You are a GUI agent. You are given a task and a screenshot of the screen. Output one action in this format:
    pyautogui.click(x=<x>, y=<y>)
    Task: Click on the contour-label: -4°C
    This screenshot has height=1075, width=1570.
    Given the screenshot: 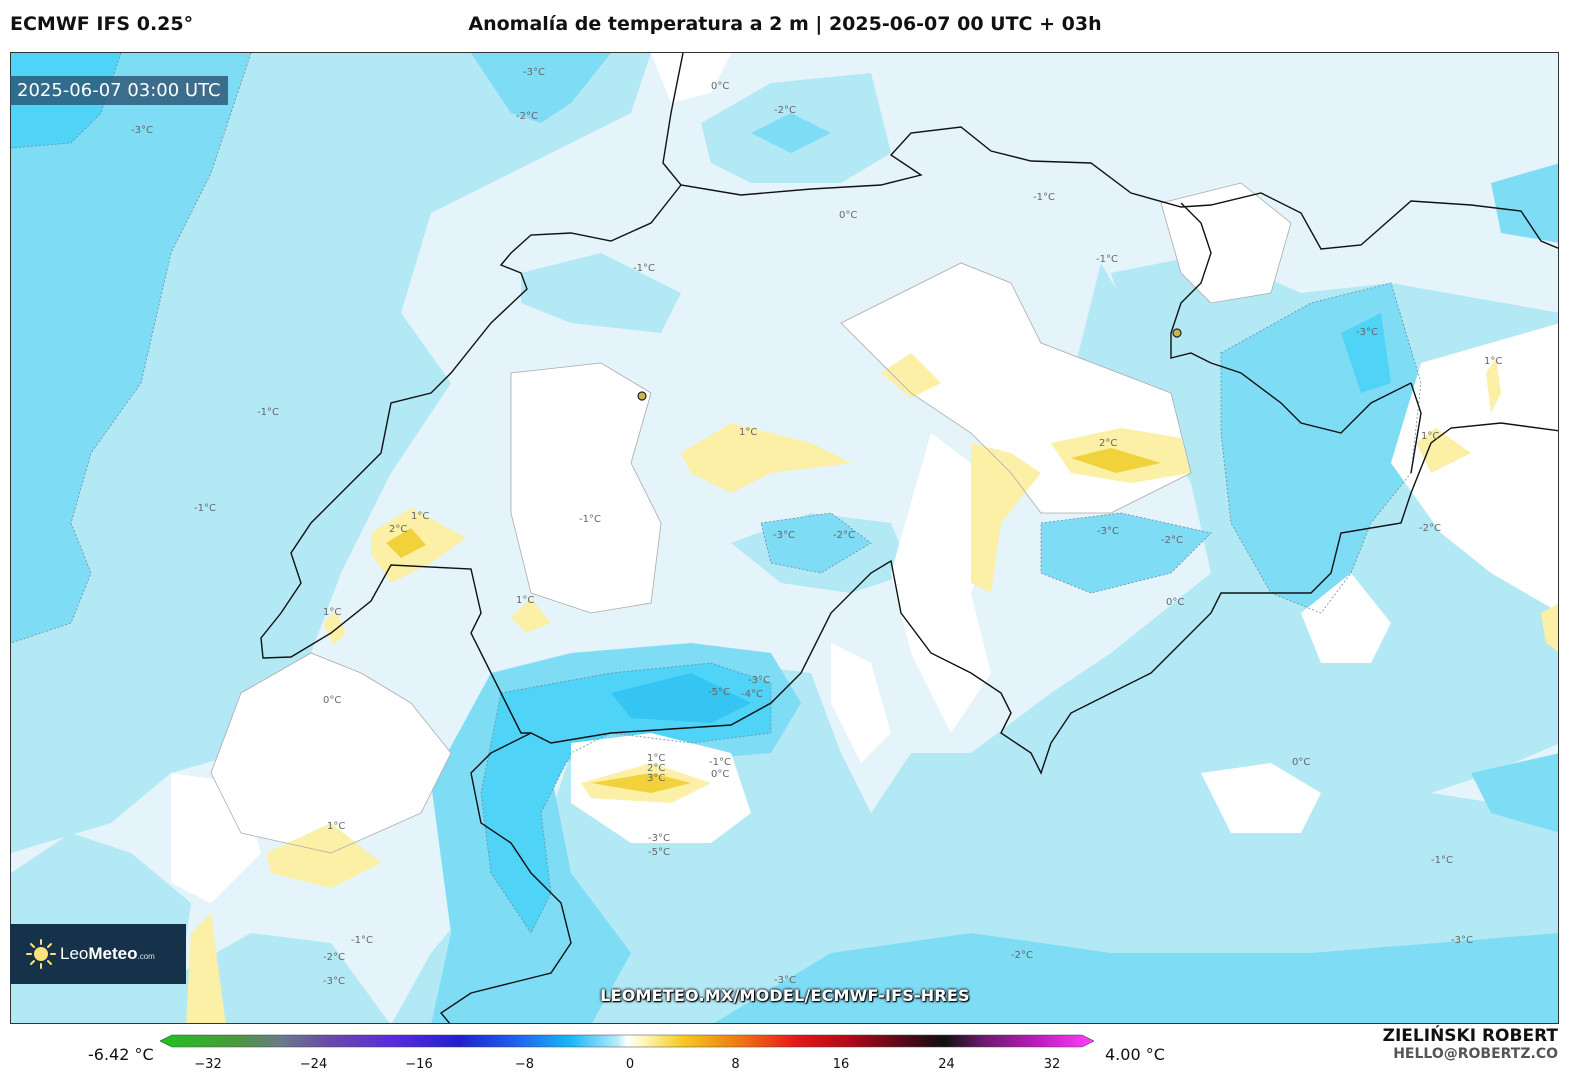 What is the action you would take?
    pyautogui.click(x=752, y=694)
    